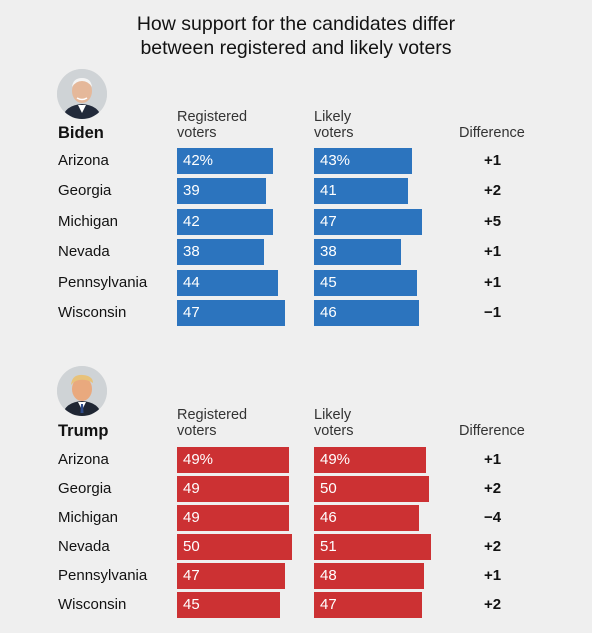 This screenshot has height=633, width=592. Describe the element at coordinates (357, 252) in the screenshot. I see `likely-voters-bar: 38` at that location.